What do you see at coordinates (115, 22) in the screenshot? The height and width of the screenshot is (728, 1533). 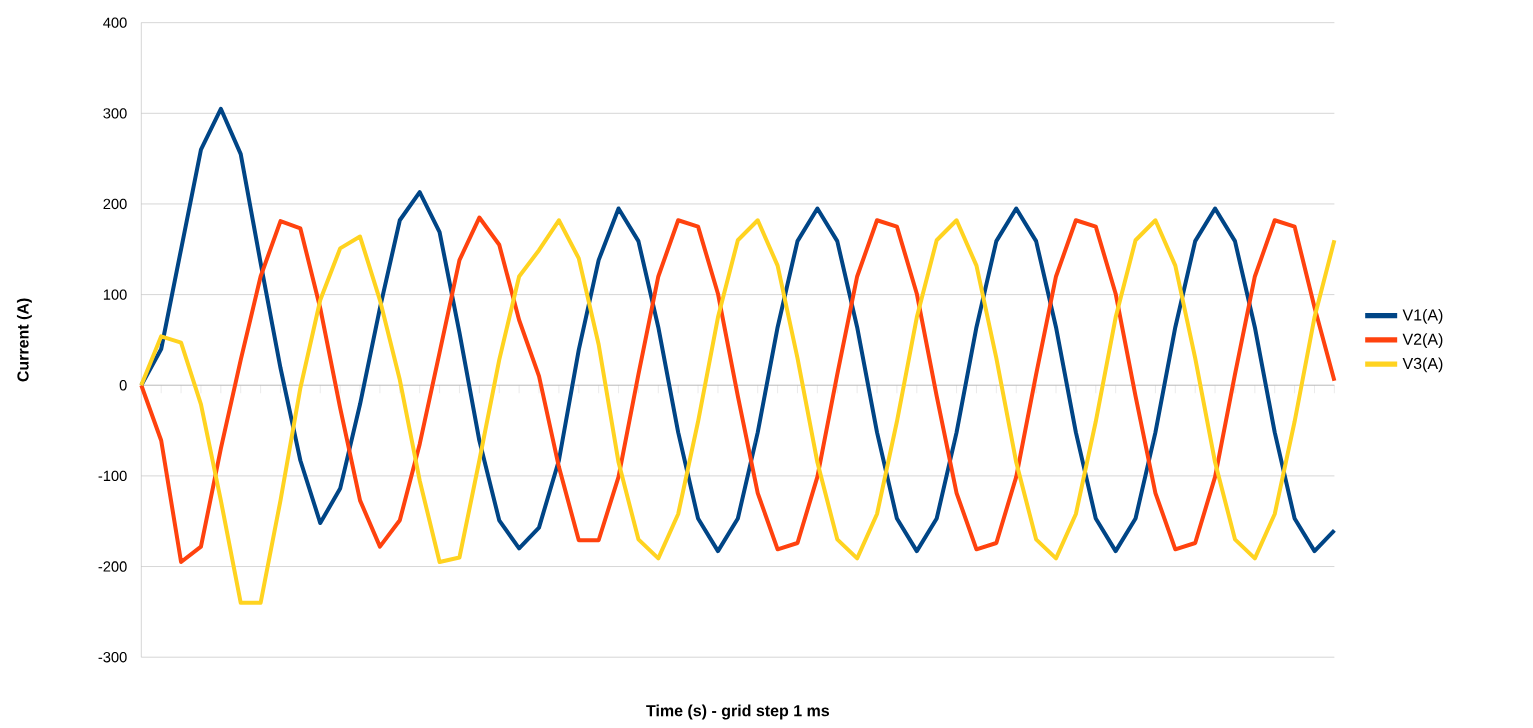 I see `y-tick-label: 400` at bounding box center [115, 22].